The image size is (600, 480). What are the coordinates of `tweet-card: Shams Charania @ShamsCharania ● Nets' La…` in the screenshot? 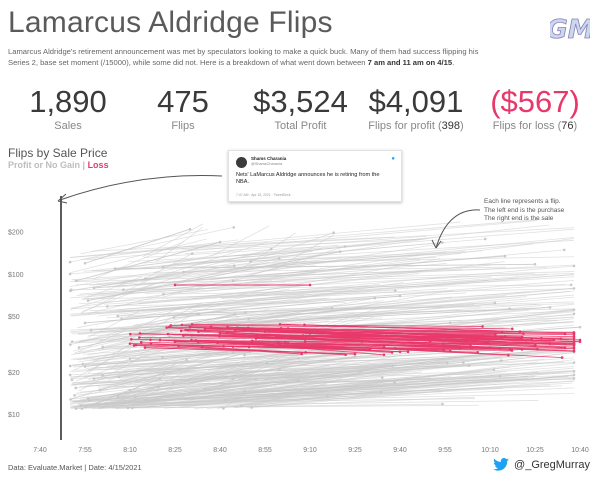 It's located at (315, 176).